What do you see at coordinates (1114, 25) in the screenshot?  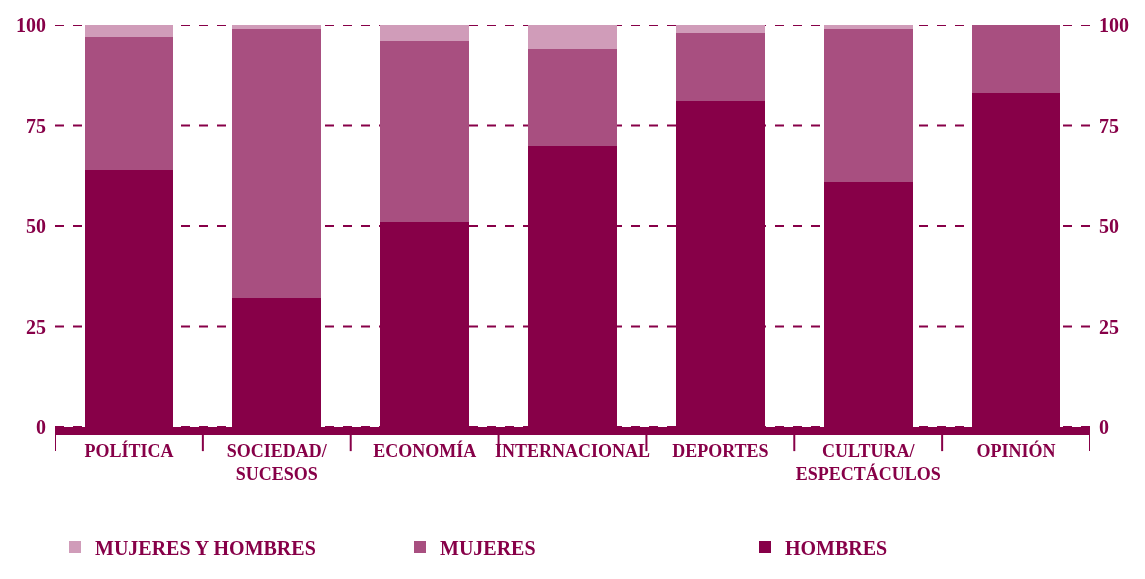 I see `y2-tick-label: 100` at bounding box center [1114, 25].